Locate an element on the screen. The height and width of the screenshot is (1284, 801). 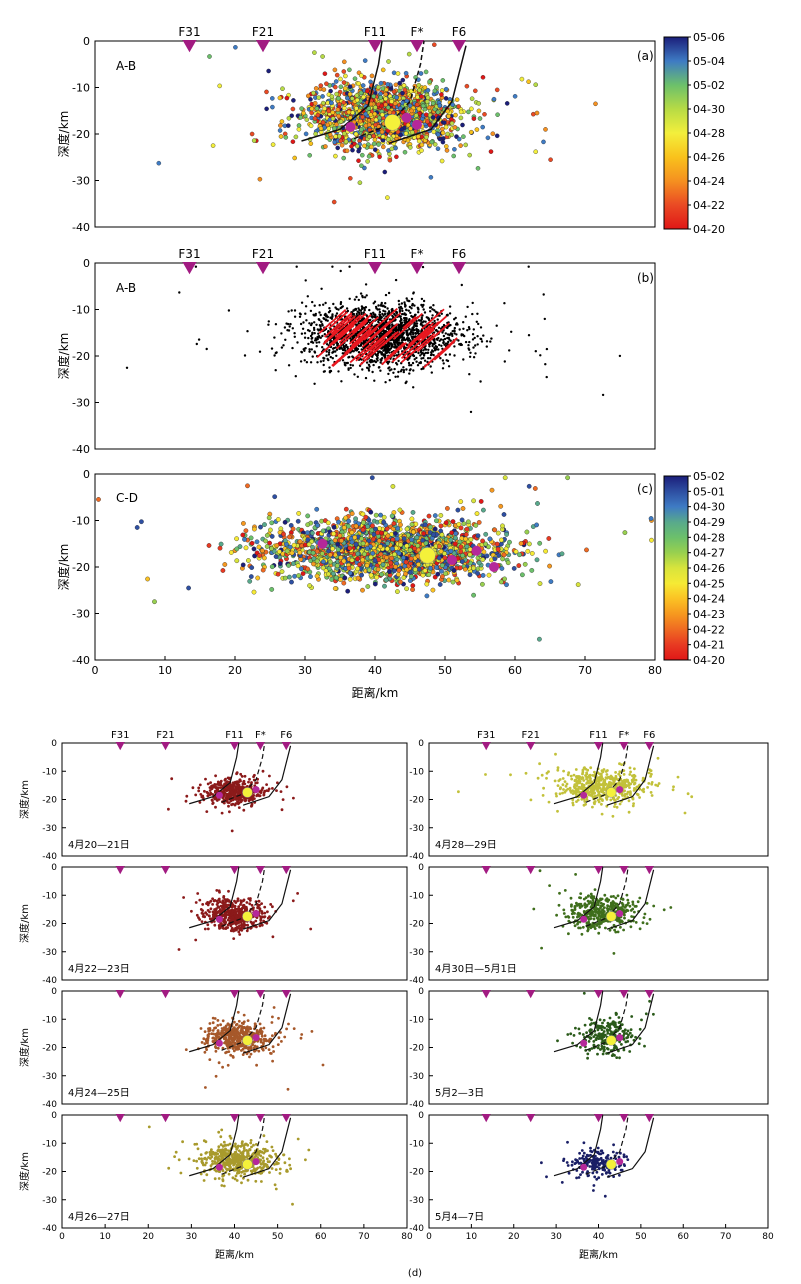
fault-label: F21 is located at coordinates (263, 254).